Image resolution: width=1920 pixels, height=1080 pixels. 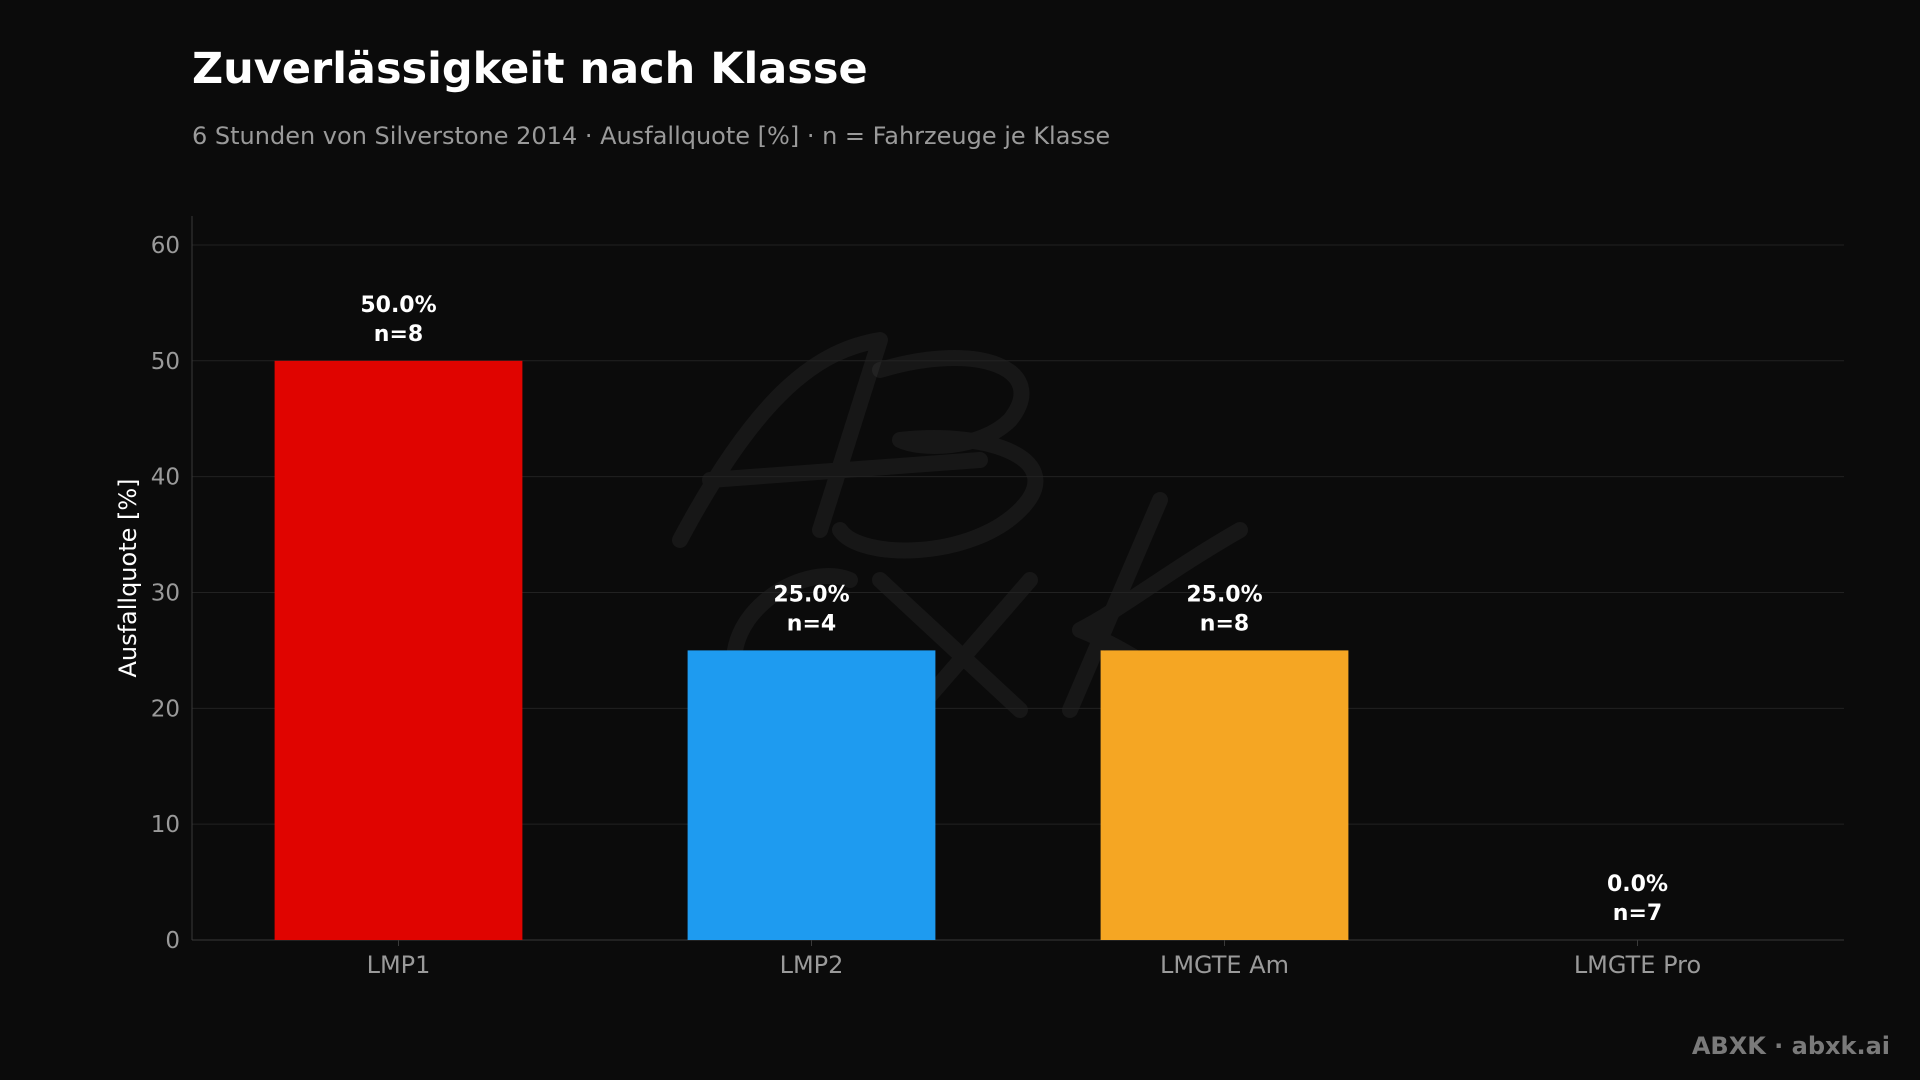 What do you see at coordinates (1790, 1046) in the screenshot?
I see `footer-credit: ABXK · abxk.ai` at bounding box center [1790, 1046].